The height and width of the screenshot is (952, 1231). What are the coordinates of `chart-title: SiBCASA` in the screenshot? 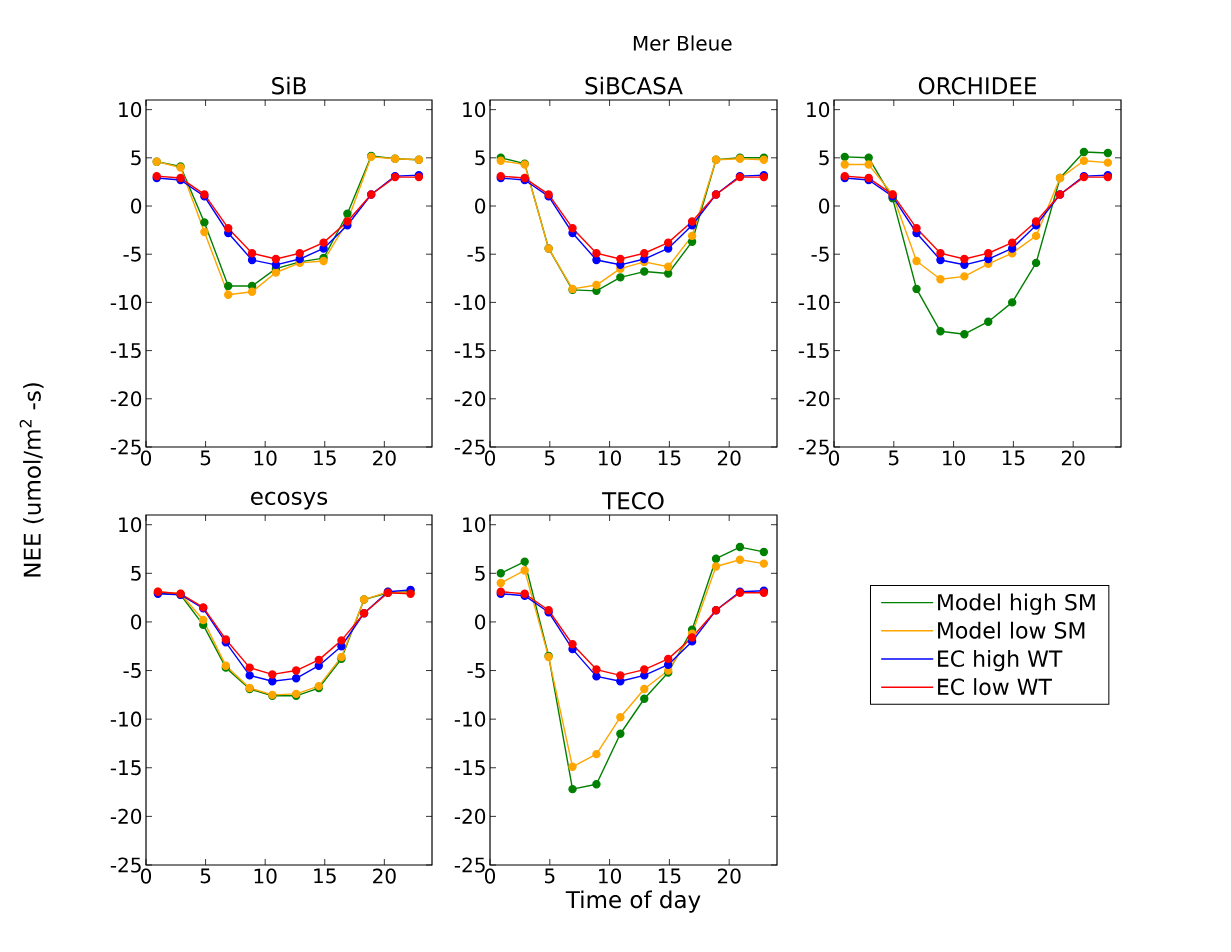 It's located at (634, 85).